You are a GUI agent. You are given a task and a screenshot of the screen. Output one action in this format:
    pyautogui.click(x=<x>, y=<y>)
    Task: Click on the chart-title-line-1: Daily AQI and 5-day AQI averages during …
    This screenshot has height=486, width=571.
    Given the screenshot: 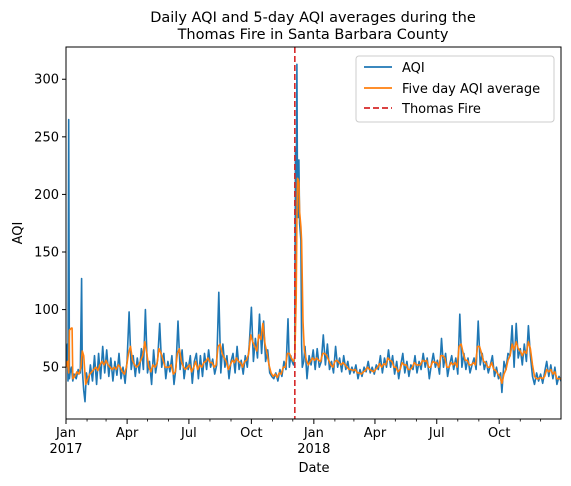 What is the action you would take?
    pyautogui.click(x=313, y=18)
    